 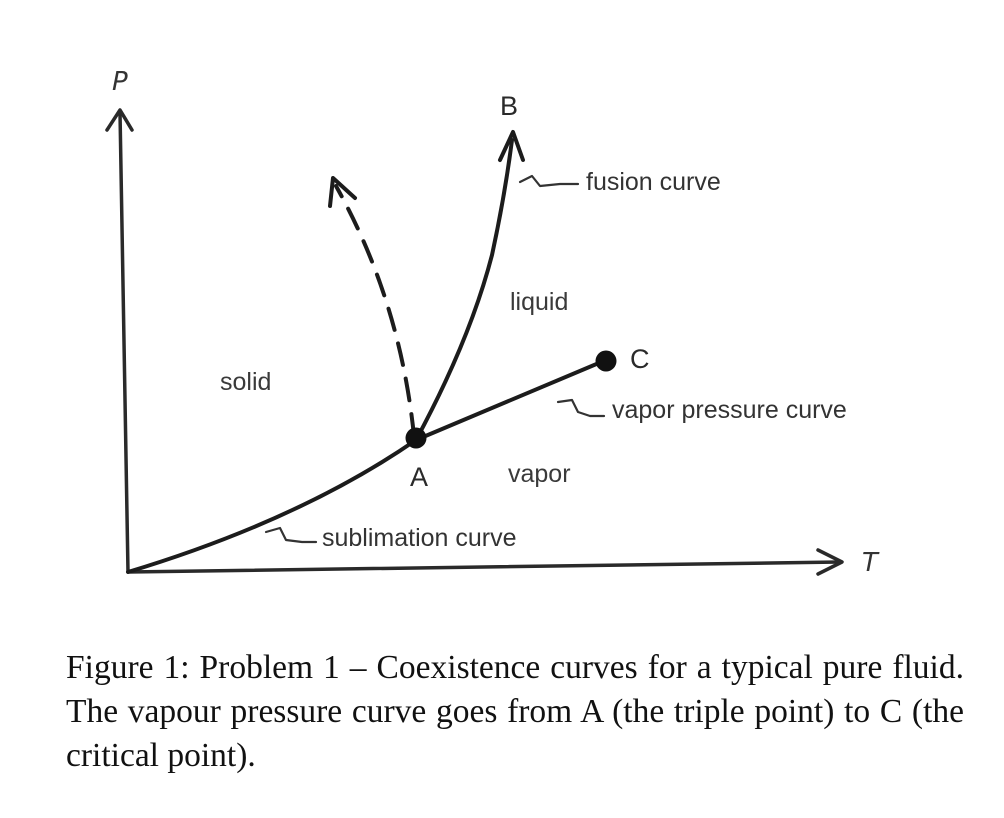 I want to click on fusion-curve-leader, so click(x=549, y=181).